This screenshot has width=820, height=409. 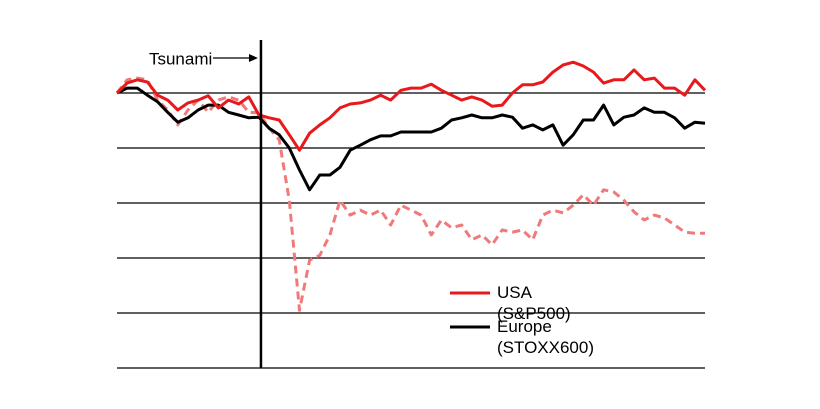 I want to click on arrow-head, so click(x=253, y=58).